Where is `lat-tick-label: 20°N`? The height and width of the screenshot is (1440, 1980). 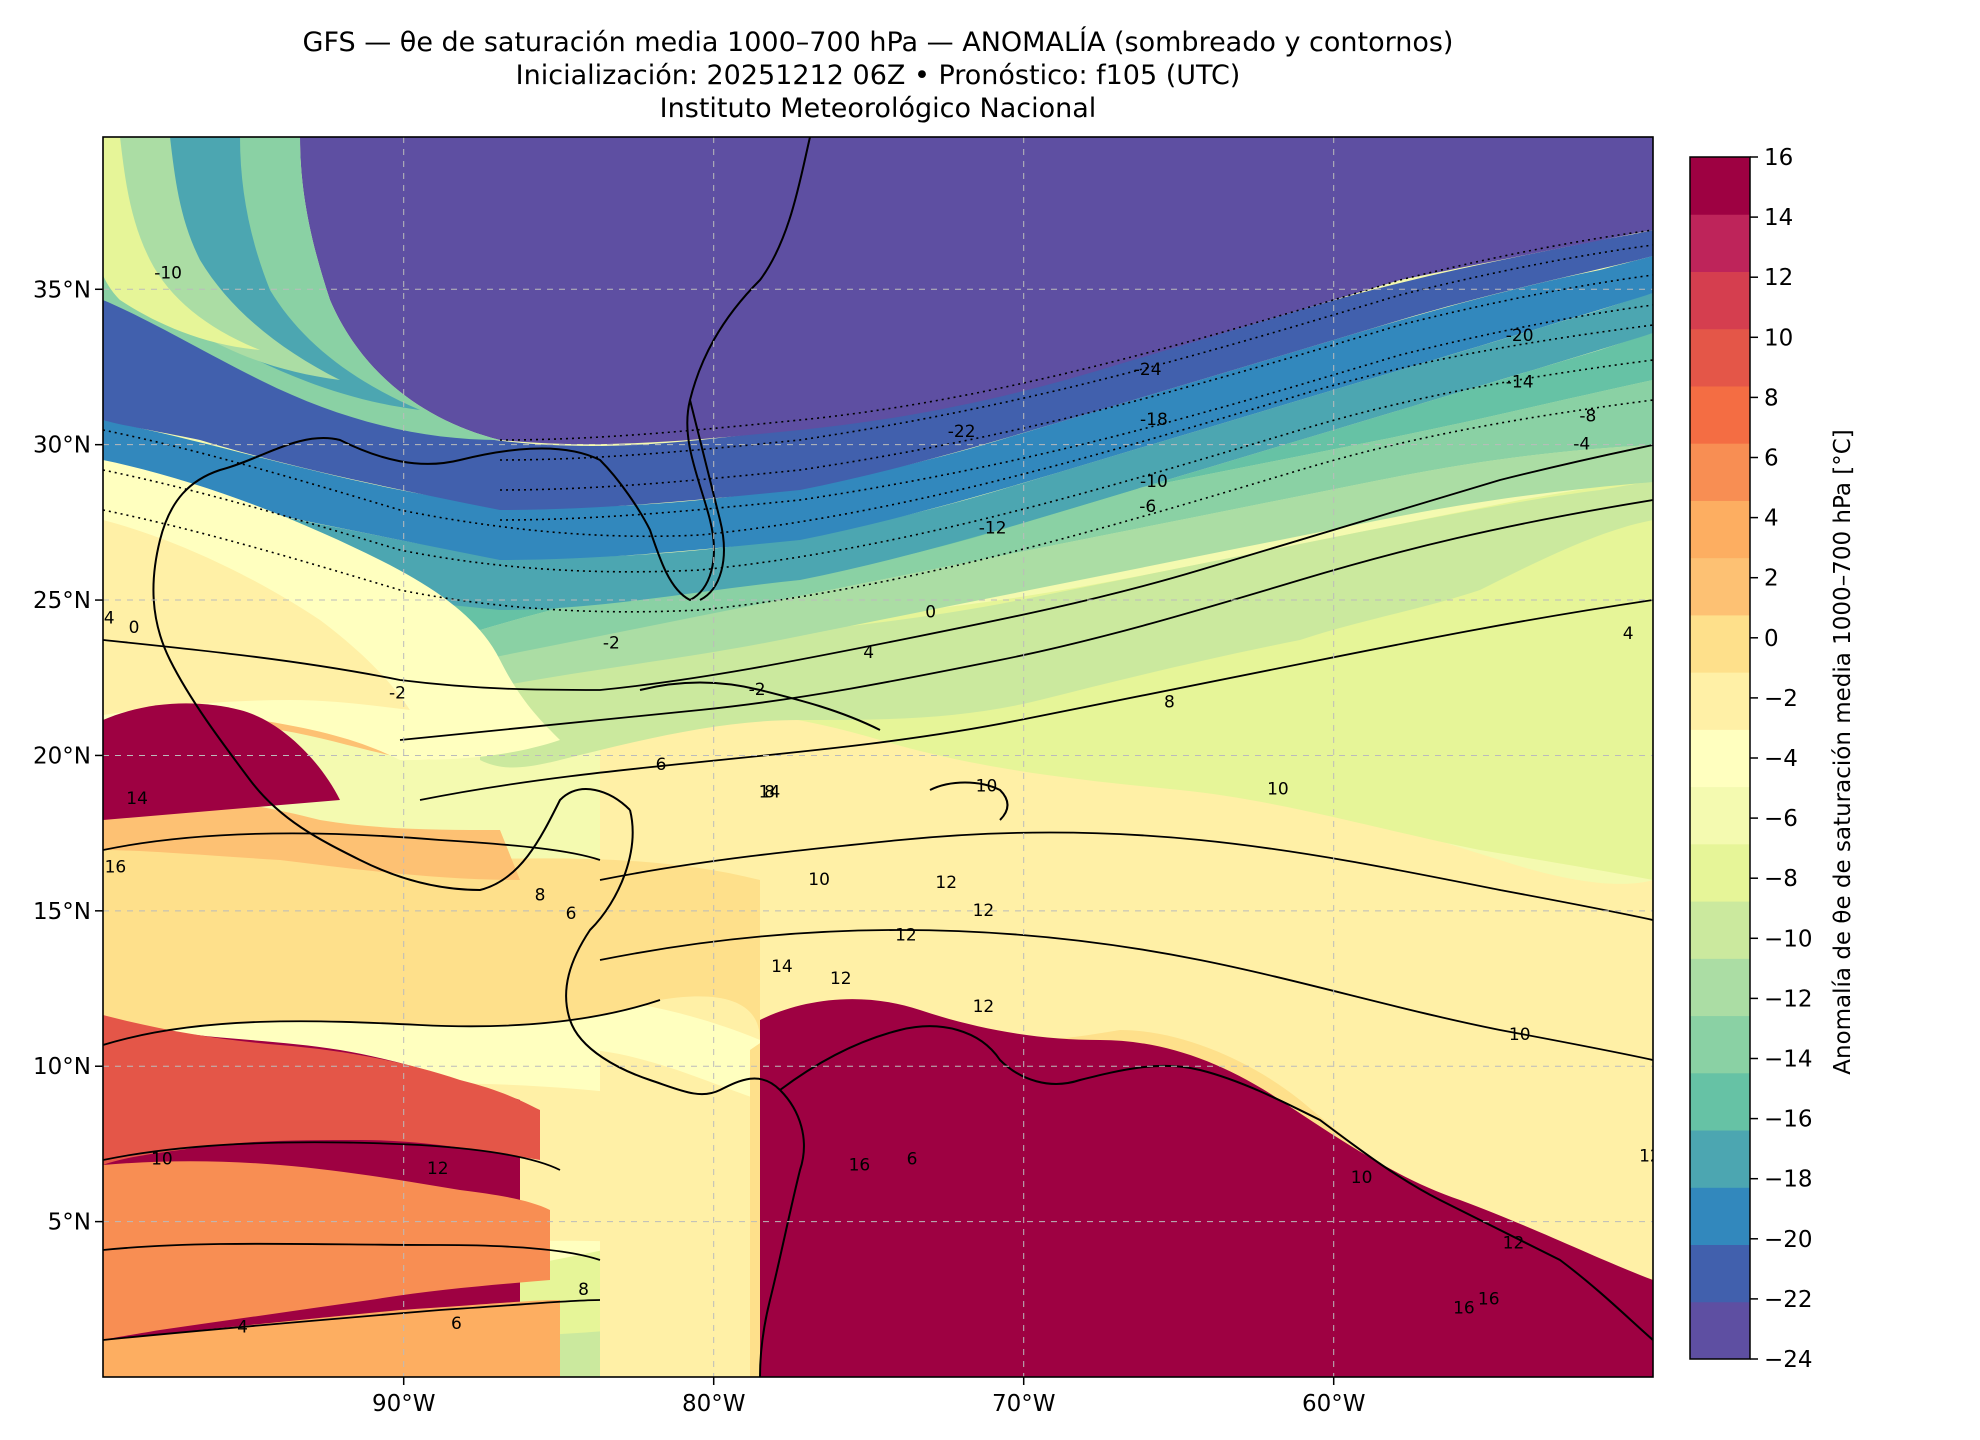 lat-tick-label: 20°N is located at coordinates (62, 756).